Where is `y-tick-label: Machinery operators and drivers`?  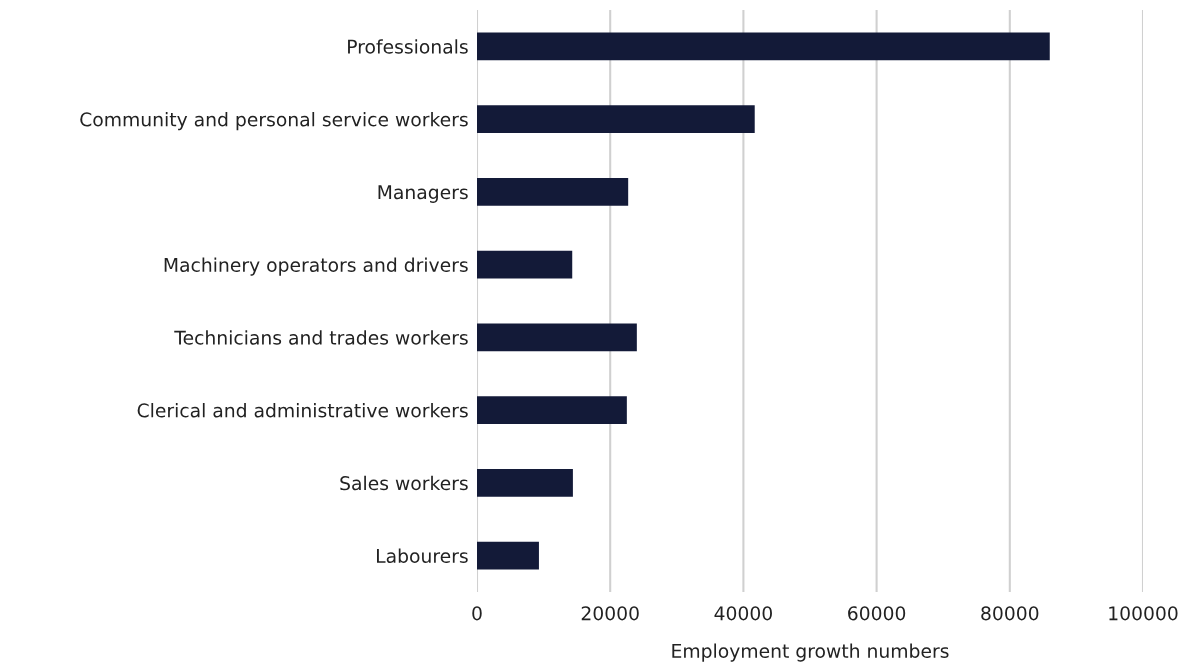 y-tick-label: Machinery operators and drivers is located at coordinates (316, 266).